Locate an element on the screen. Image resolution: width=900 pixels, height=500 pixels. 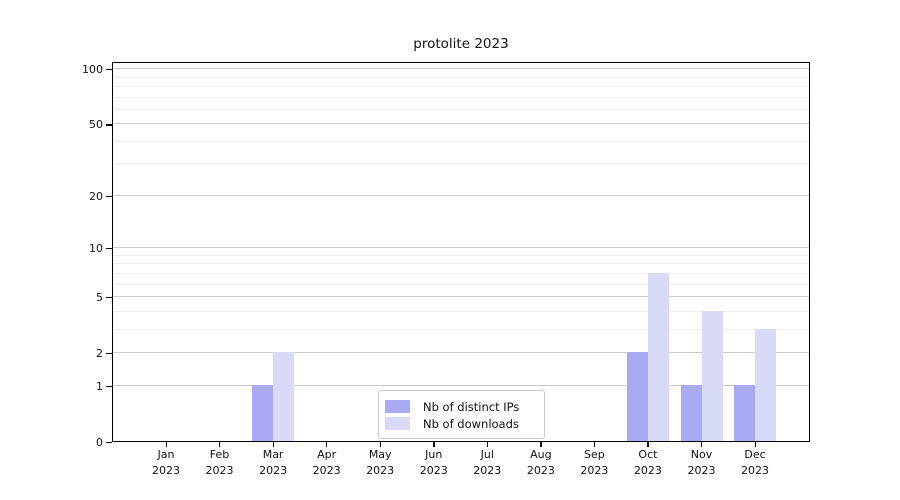
x-tick-label-apr: Apr 2023 is located at coordinates (326, 462).